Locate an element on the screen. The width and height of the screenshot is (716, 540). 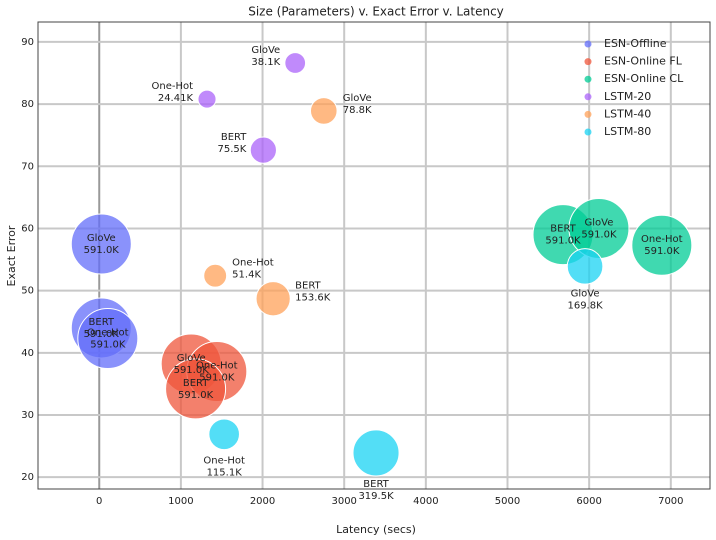
x-tick-label: 7000 is located at coordinates (670, 501).